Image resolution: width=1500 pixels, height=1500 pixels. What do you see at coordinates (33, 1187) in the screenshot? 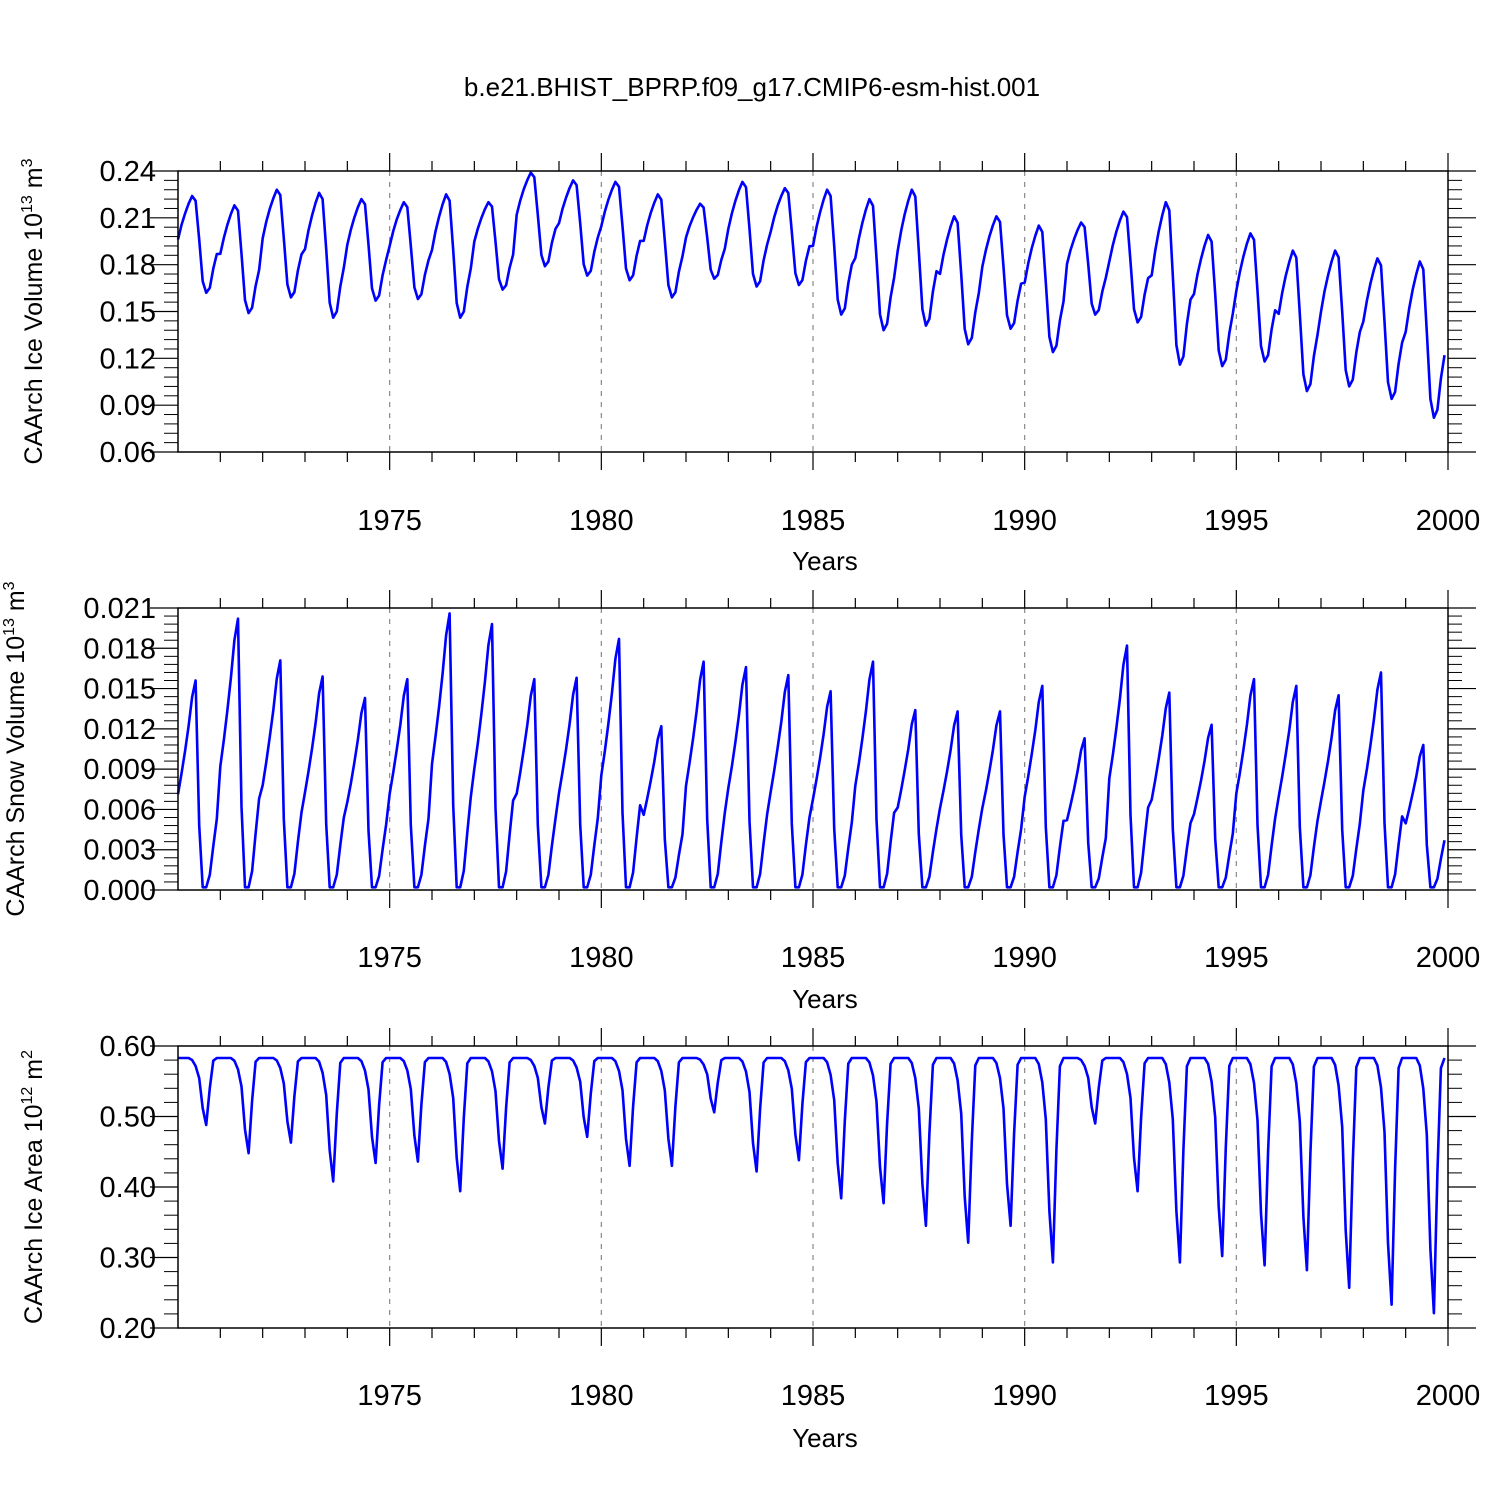
I see `y-axis-title: CAArch Ice Area 1012 m2` at bounding box center [33, 1187].